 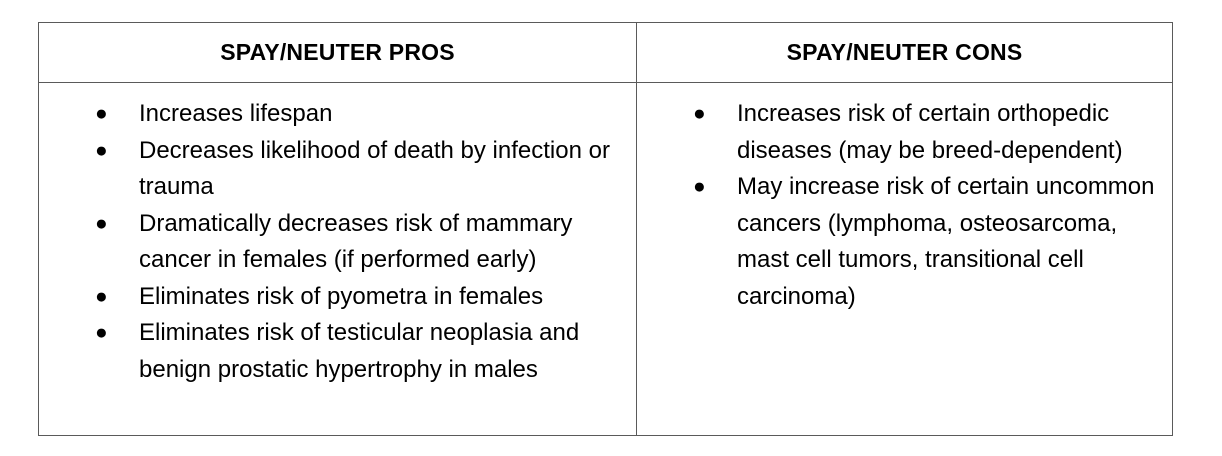 What do you see at coordinates (363, 114) in the screenshot?
I see `list-item: ● Increases lifespan` at bounding box center [363, 114].